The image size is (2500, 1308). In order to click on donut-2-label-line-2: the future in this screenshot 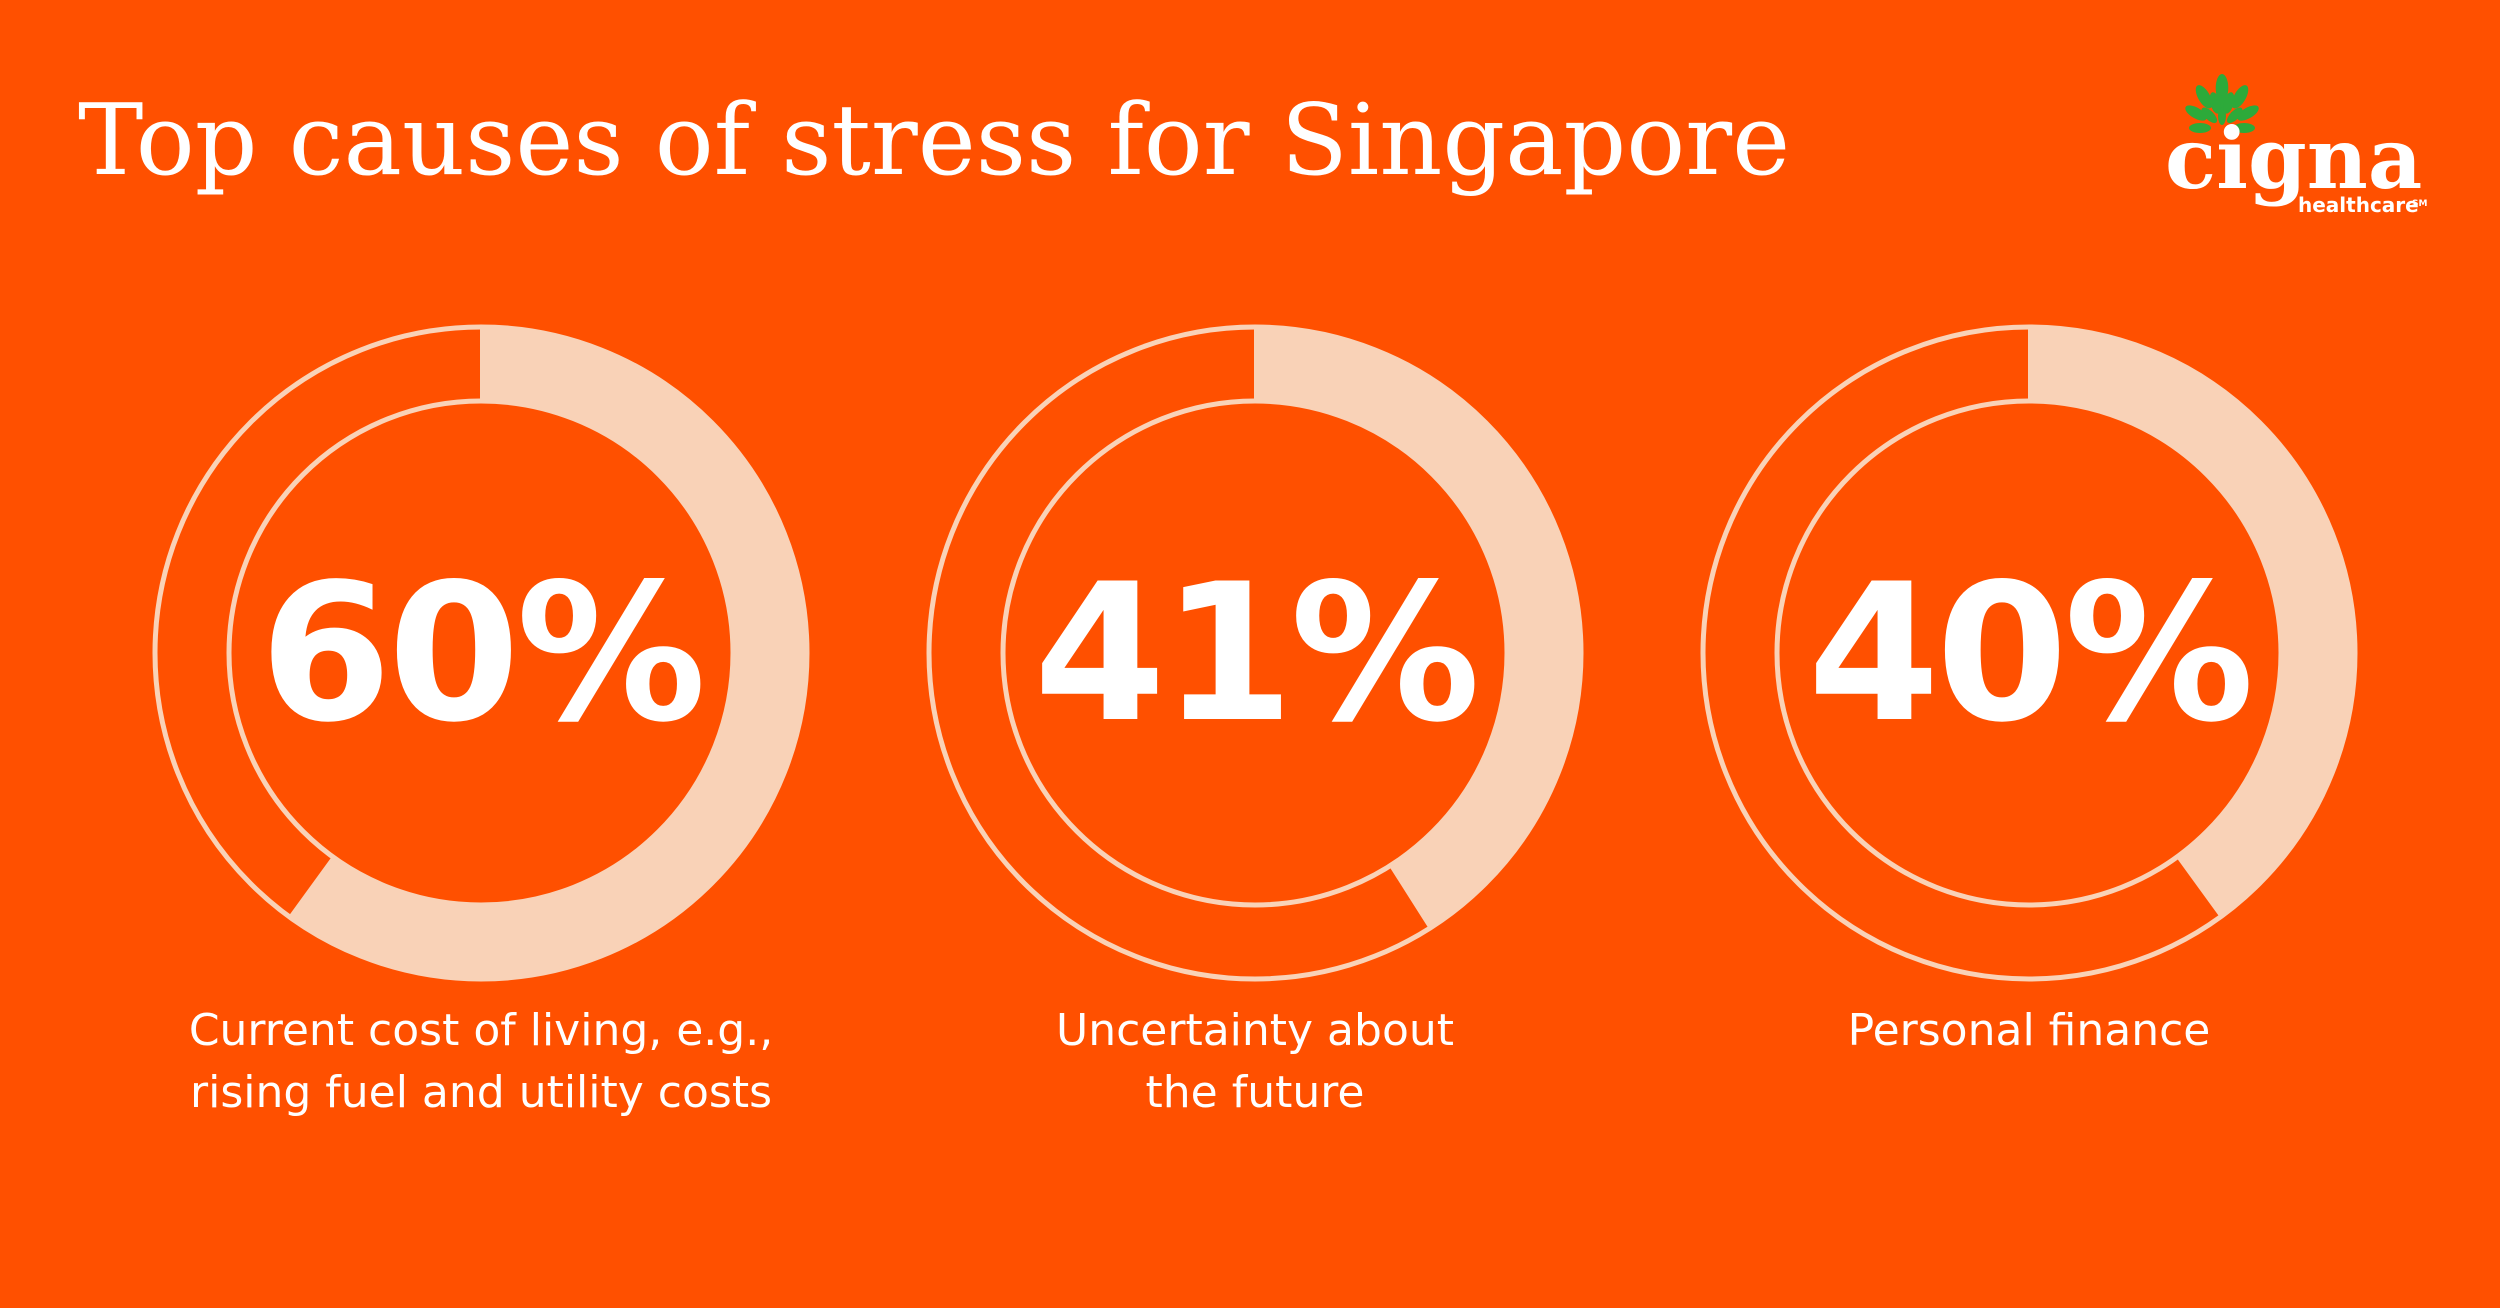, I will do `click(1255, 1092)`.